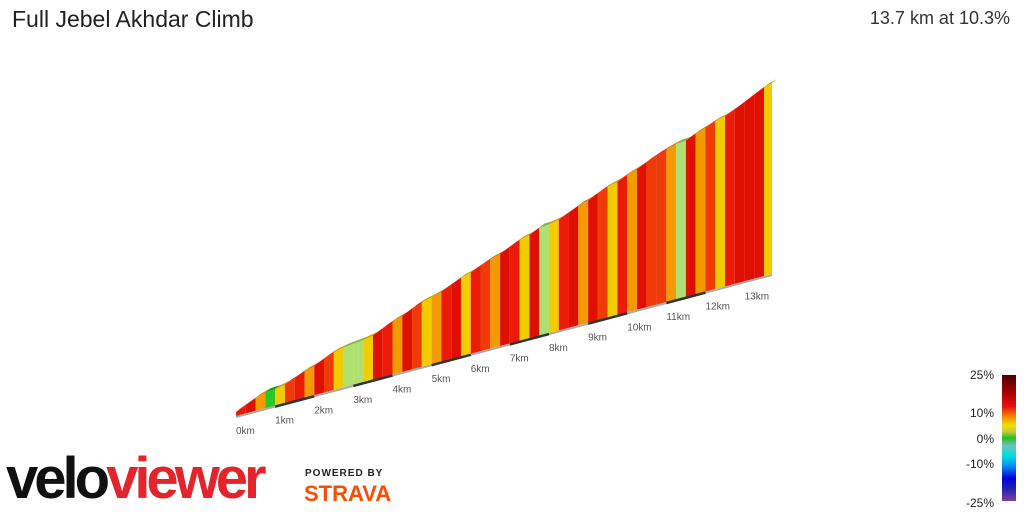 The image size is (1024, 512). Describe the element at coordinates (441, 379) in the screenshot. I see `x-tick-label: 5km` at that location.